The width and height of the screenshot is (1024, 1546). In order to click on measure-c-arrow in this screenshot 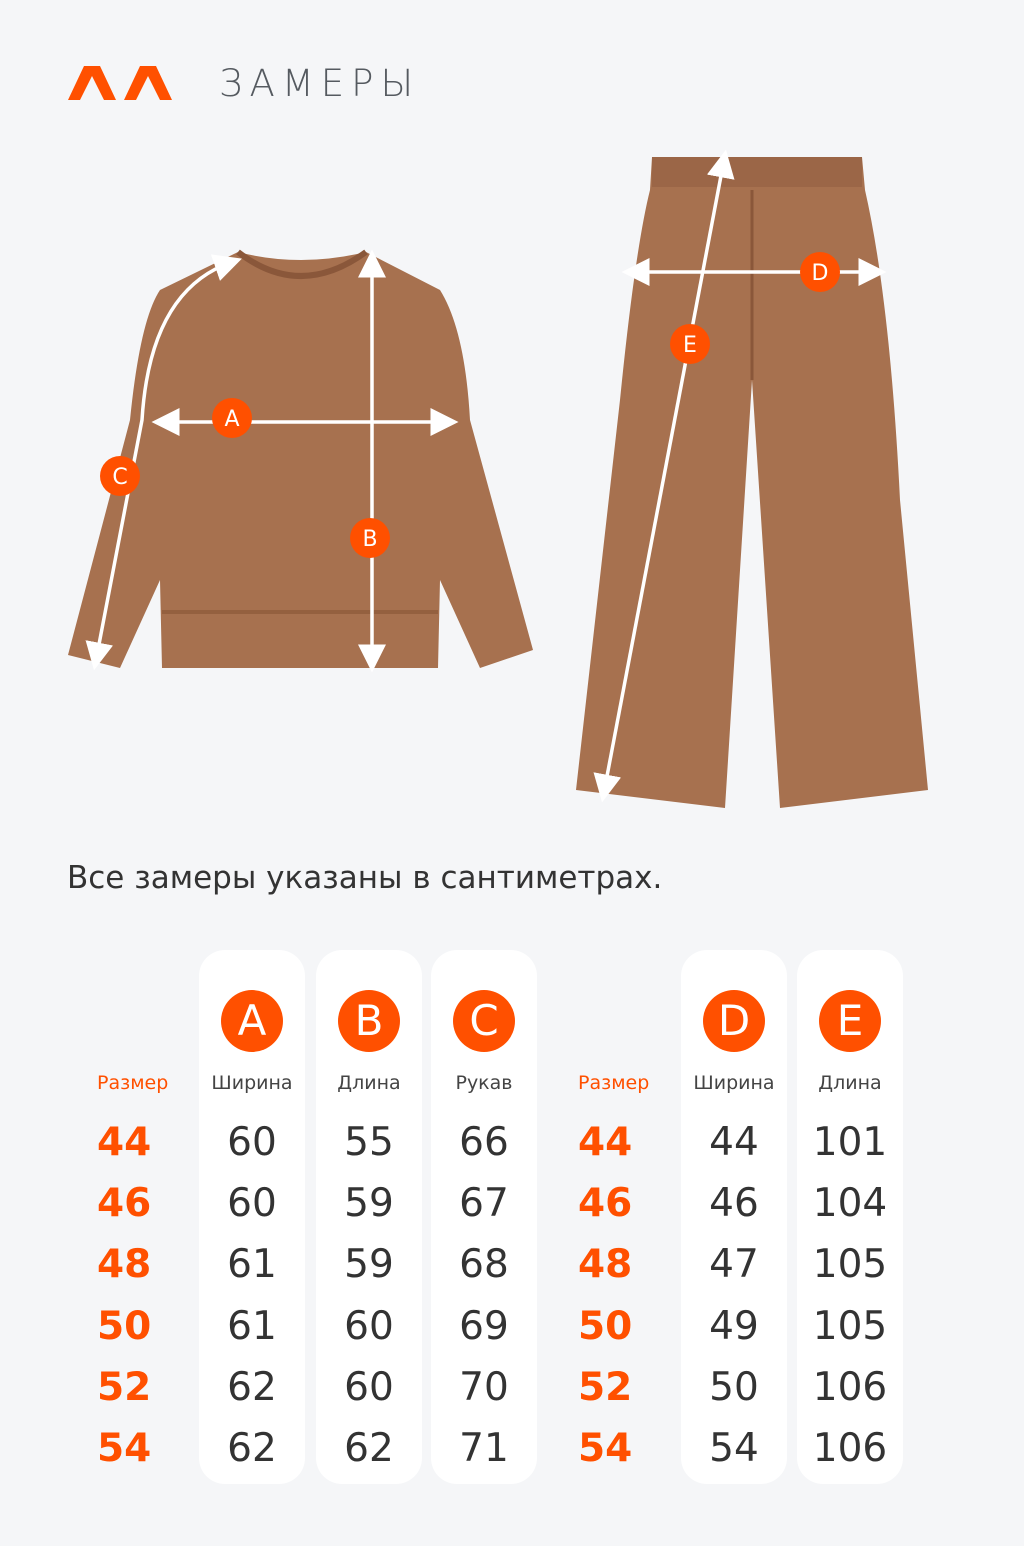, I will do `click(163, 462)`.